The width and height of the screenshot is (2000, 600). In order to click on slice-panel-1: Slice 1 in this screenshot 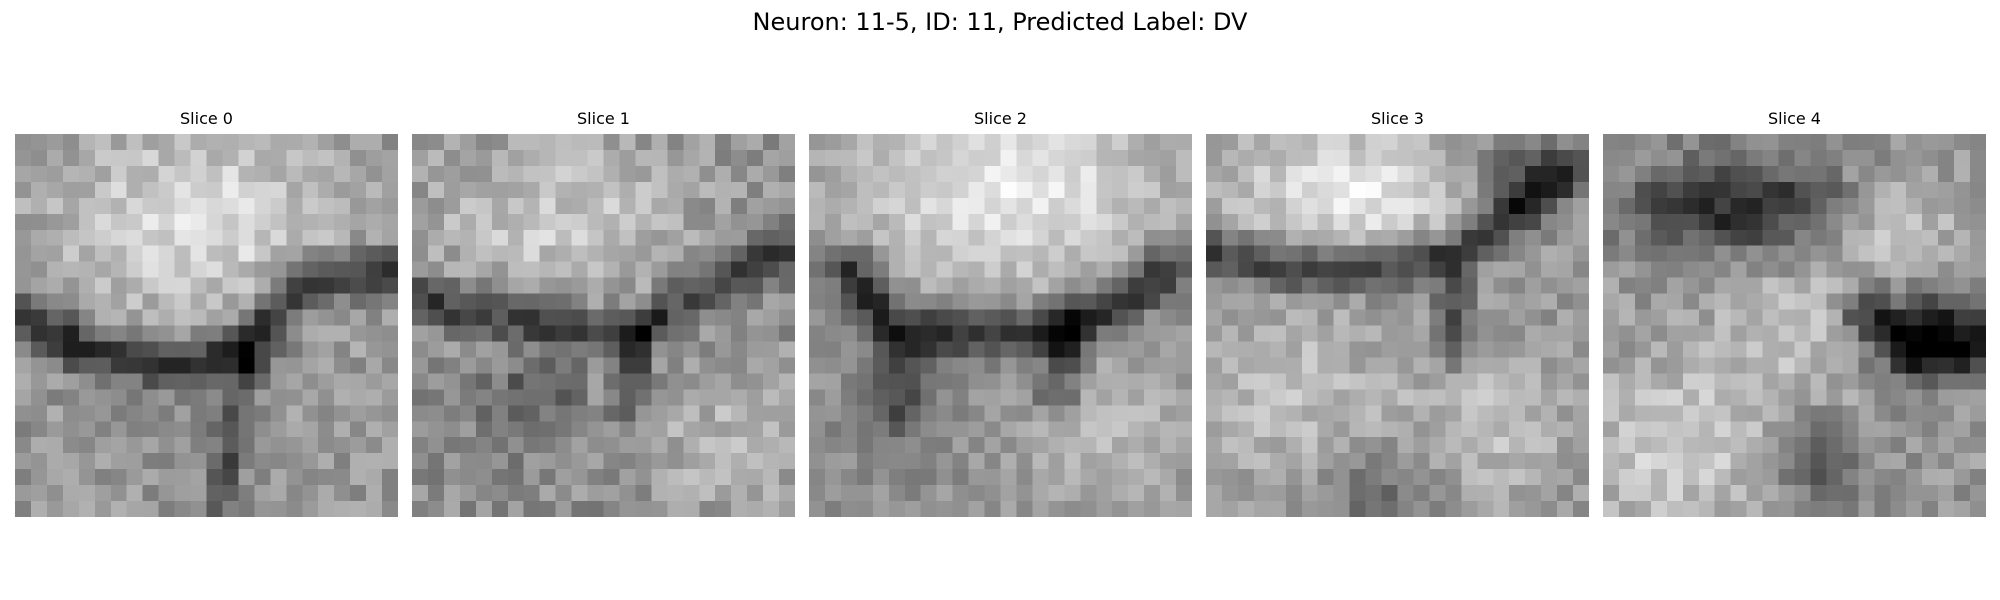, I will do `click(603, 312)`.